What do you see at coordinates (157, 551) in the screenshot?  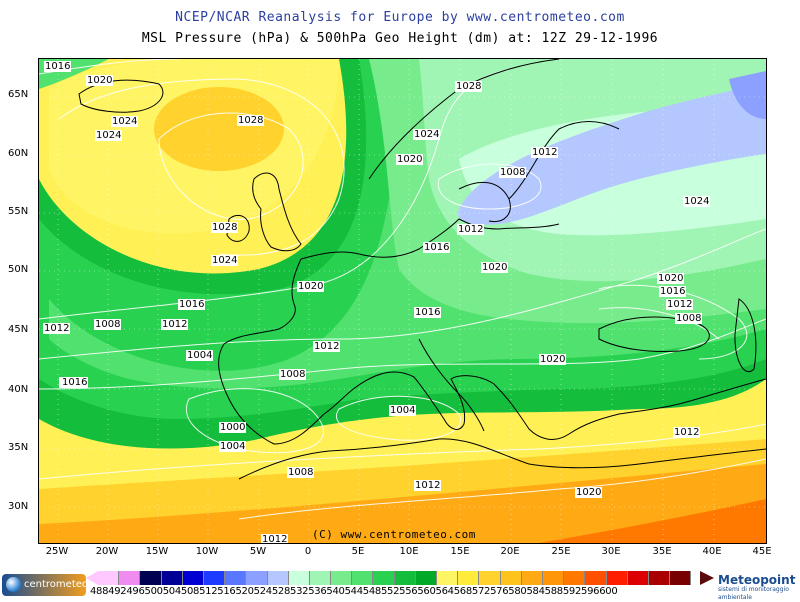 I see `lon-label: 15W` at bounding box center [157, 551].